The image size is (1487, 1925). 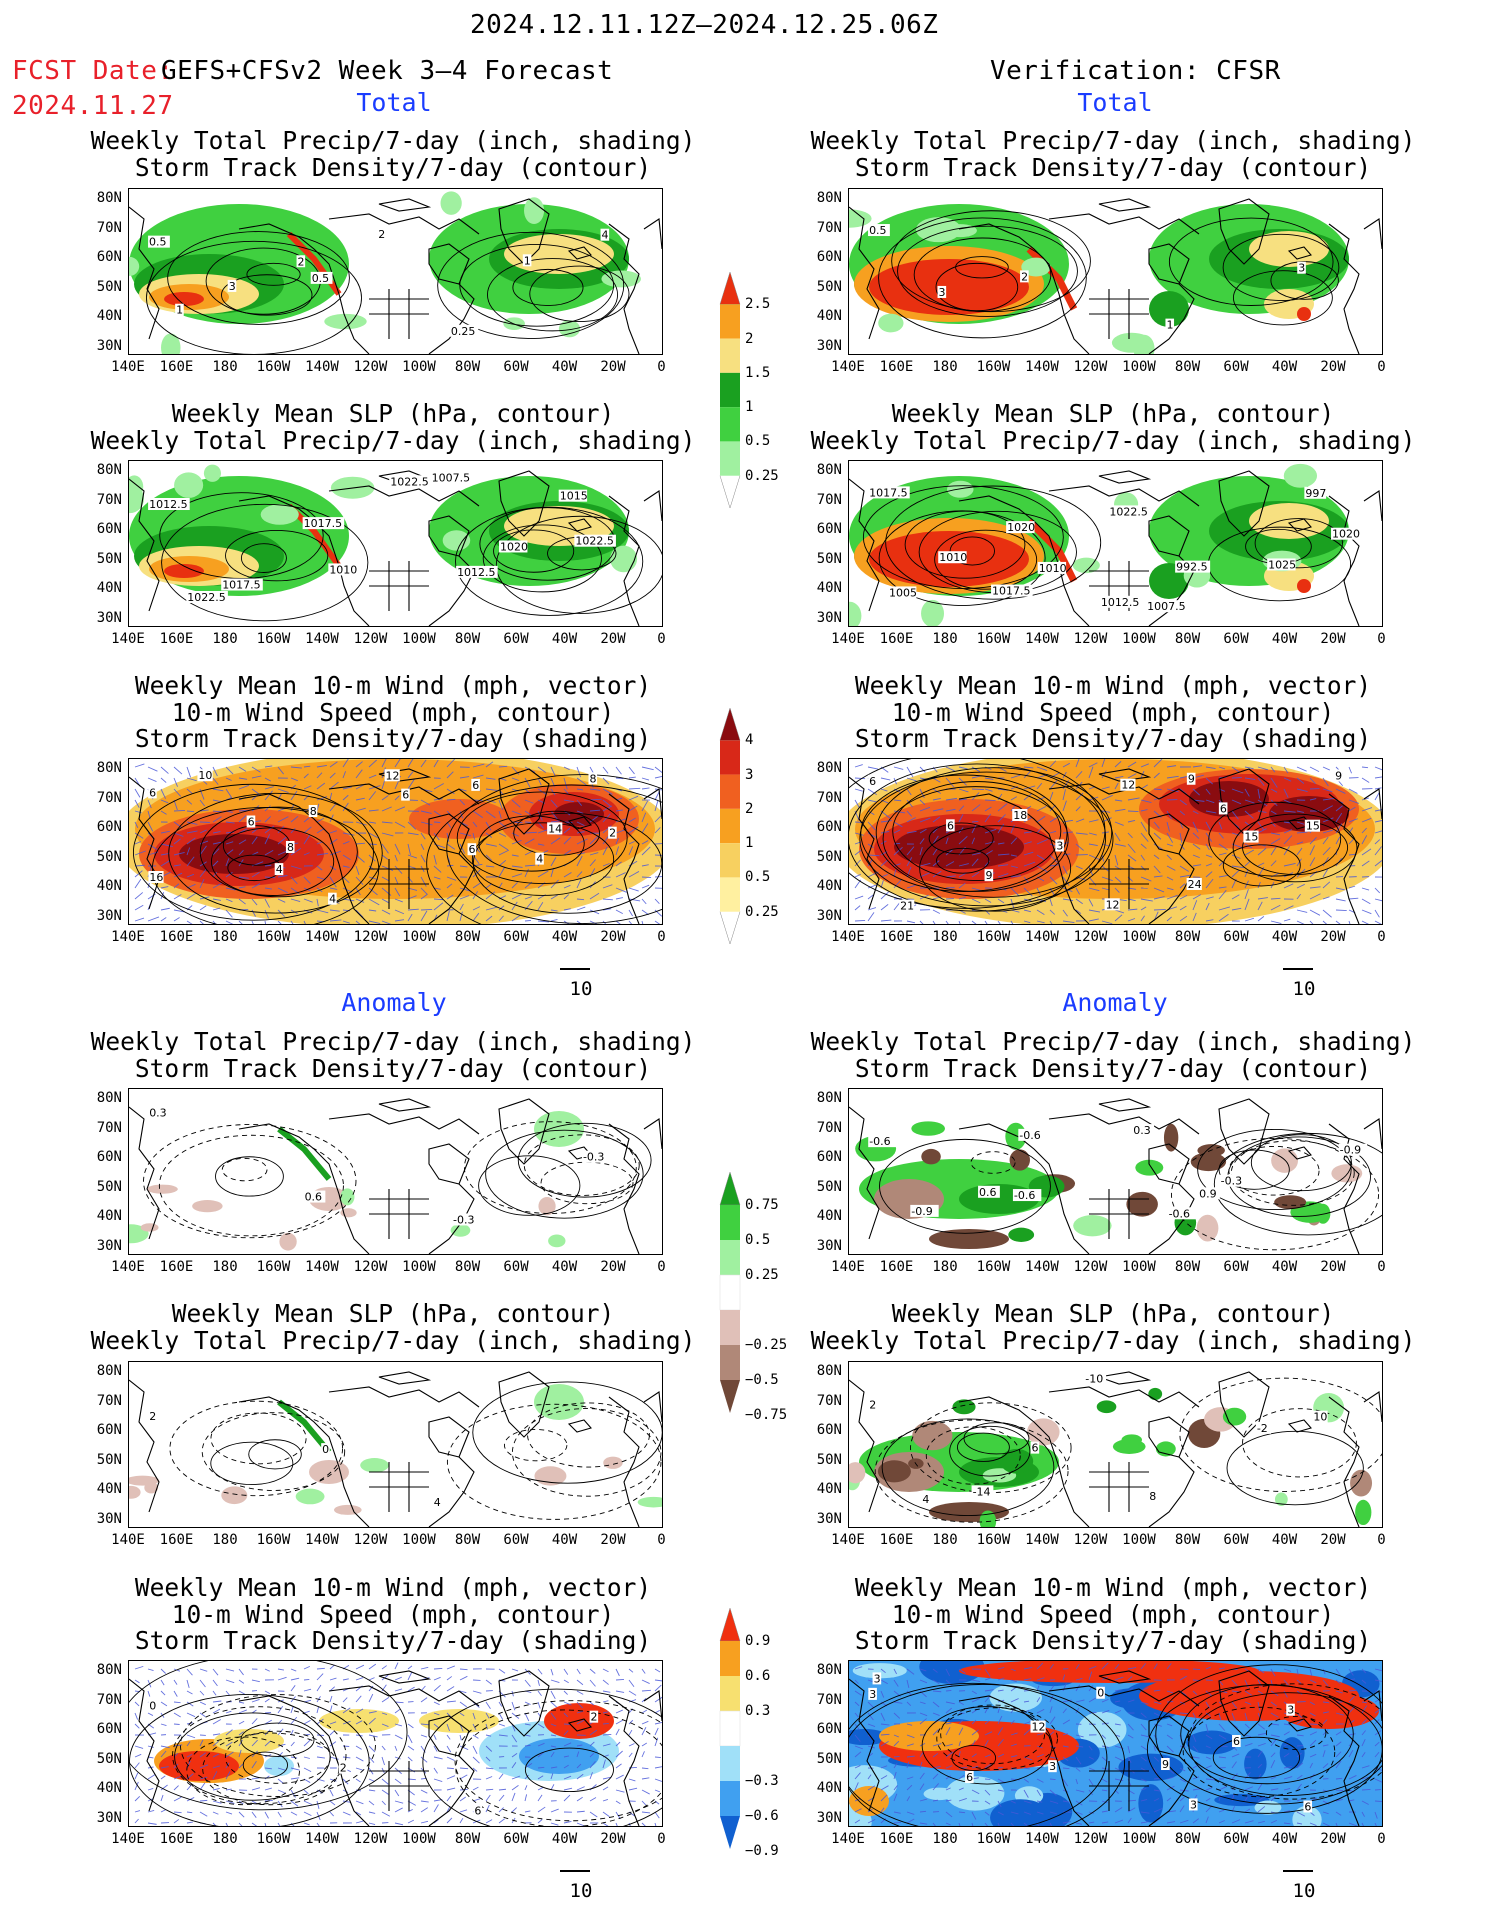 What do you see at coordinates (109, 1371) in the screenshot?
I see `lat-label-r5c1-0: 80N` at bounding box center [109, 1371].